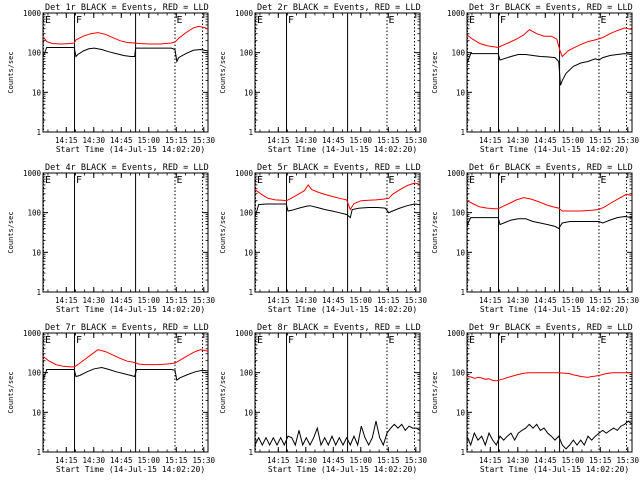 The width and height of the screenshot is (640, 480). Describe the element at coordinates (339, 168) in the screenshot. I see `panel-title: Det 5r BLACK = Events, RED = LLD` at that location.